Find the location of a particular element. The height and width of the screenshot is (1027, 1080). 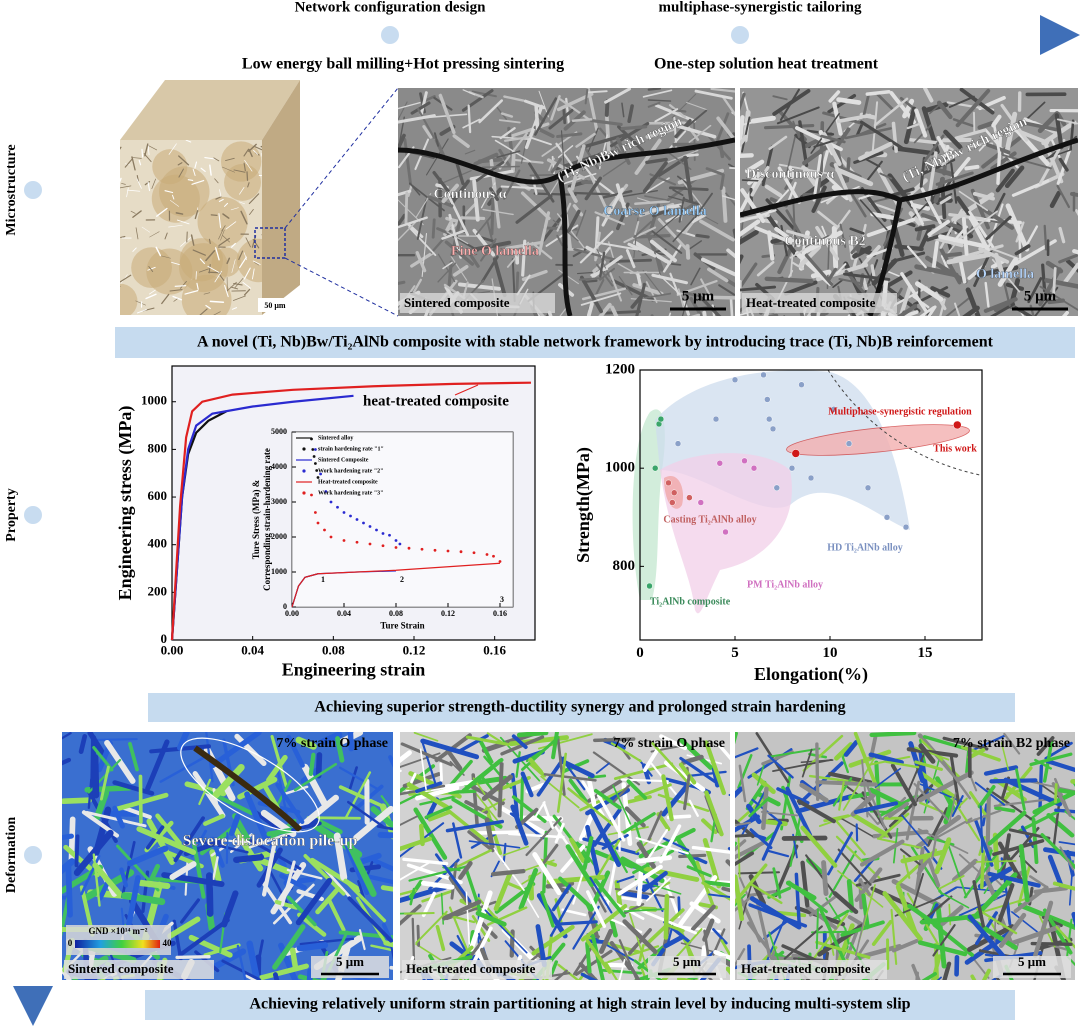

pile-up-outline is located at coordinates (250, 785).